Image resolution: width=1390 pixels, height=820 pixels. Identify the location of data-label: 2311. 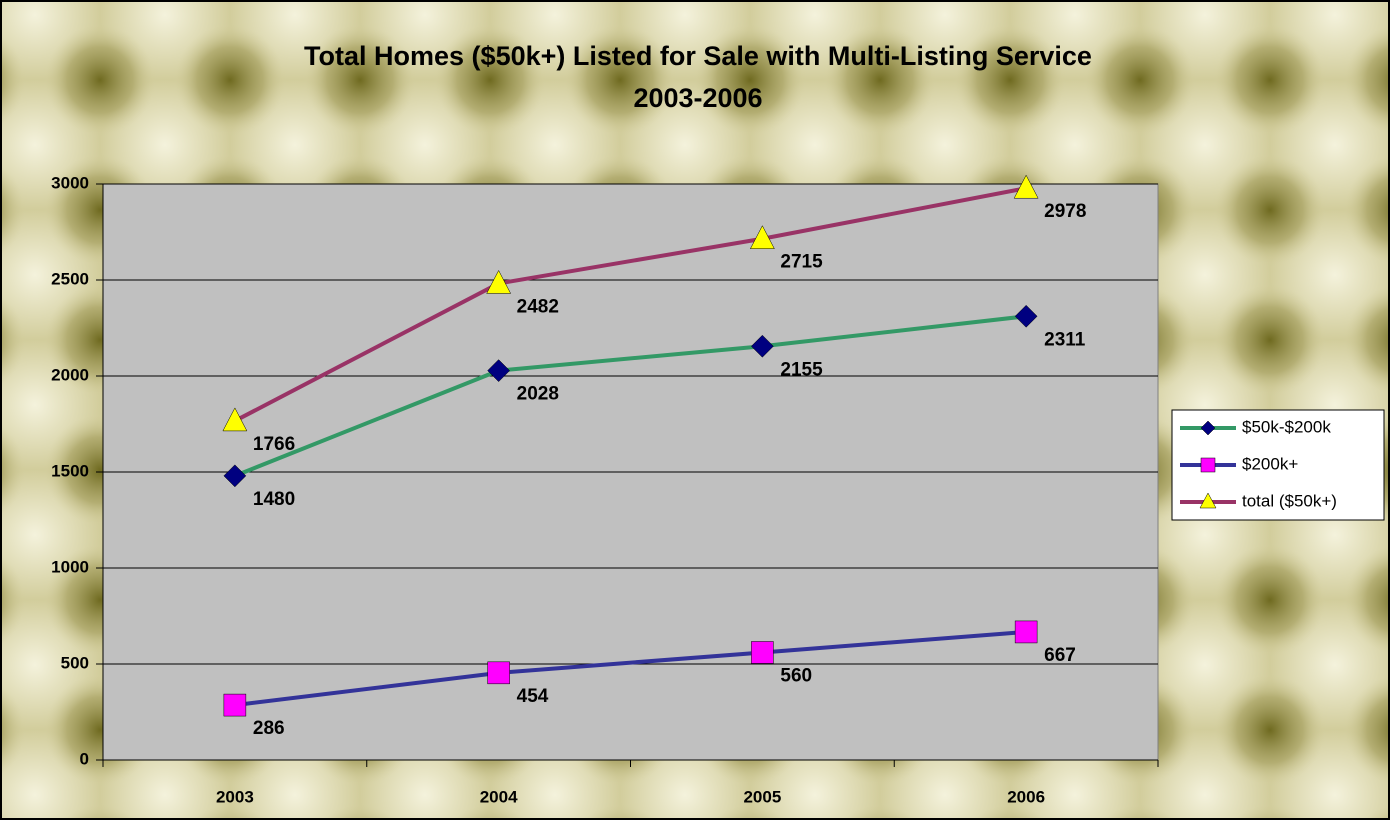
(1065, 339).